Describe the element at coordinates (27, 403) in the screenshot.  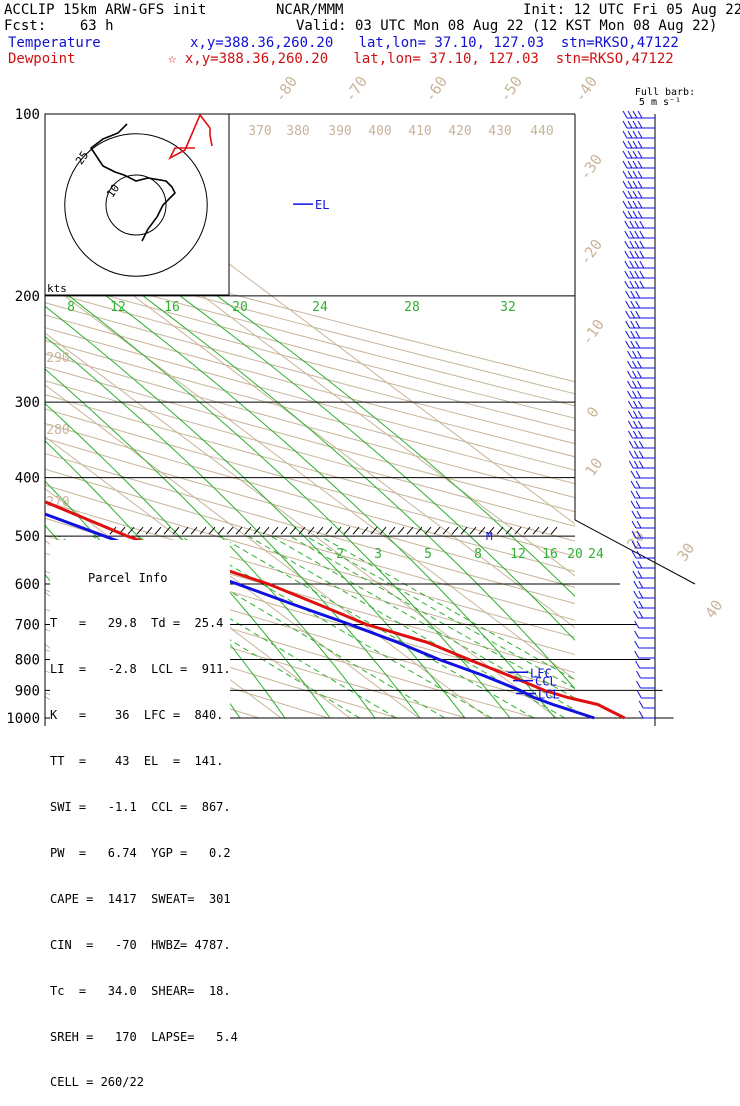
I see `pressure-label: 300` at that location.